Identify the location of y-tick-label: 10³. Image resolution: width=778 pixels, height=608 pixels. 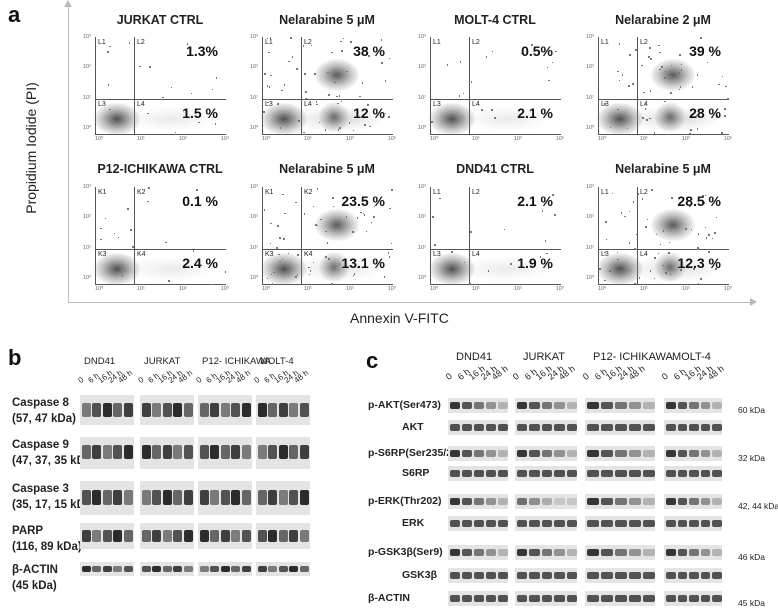
(87, 37).